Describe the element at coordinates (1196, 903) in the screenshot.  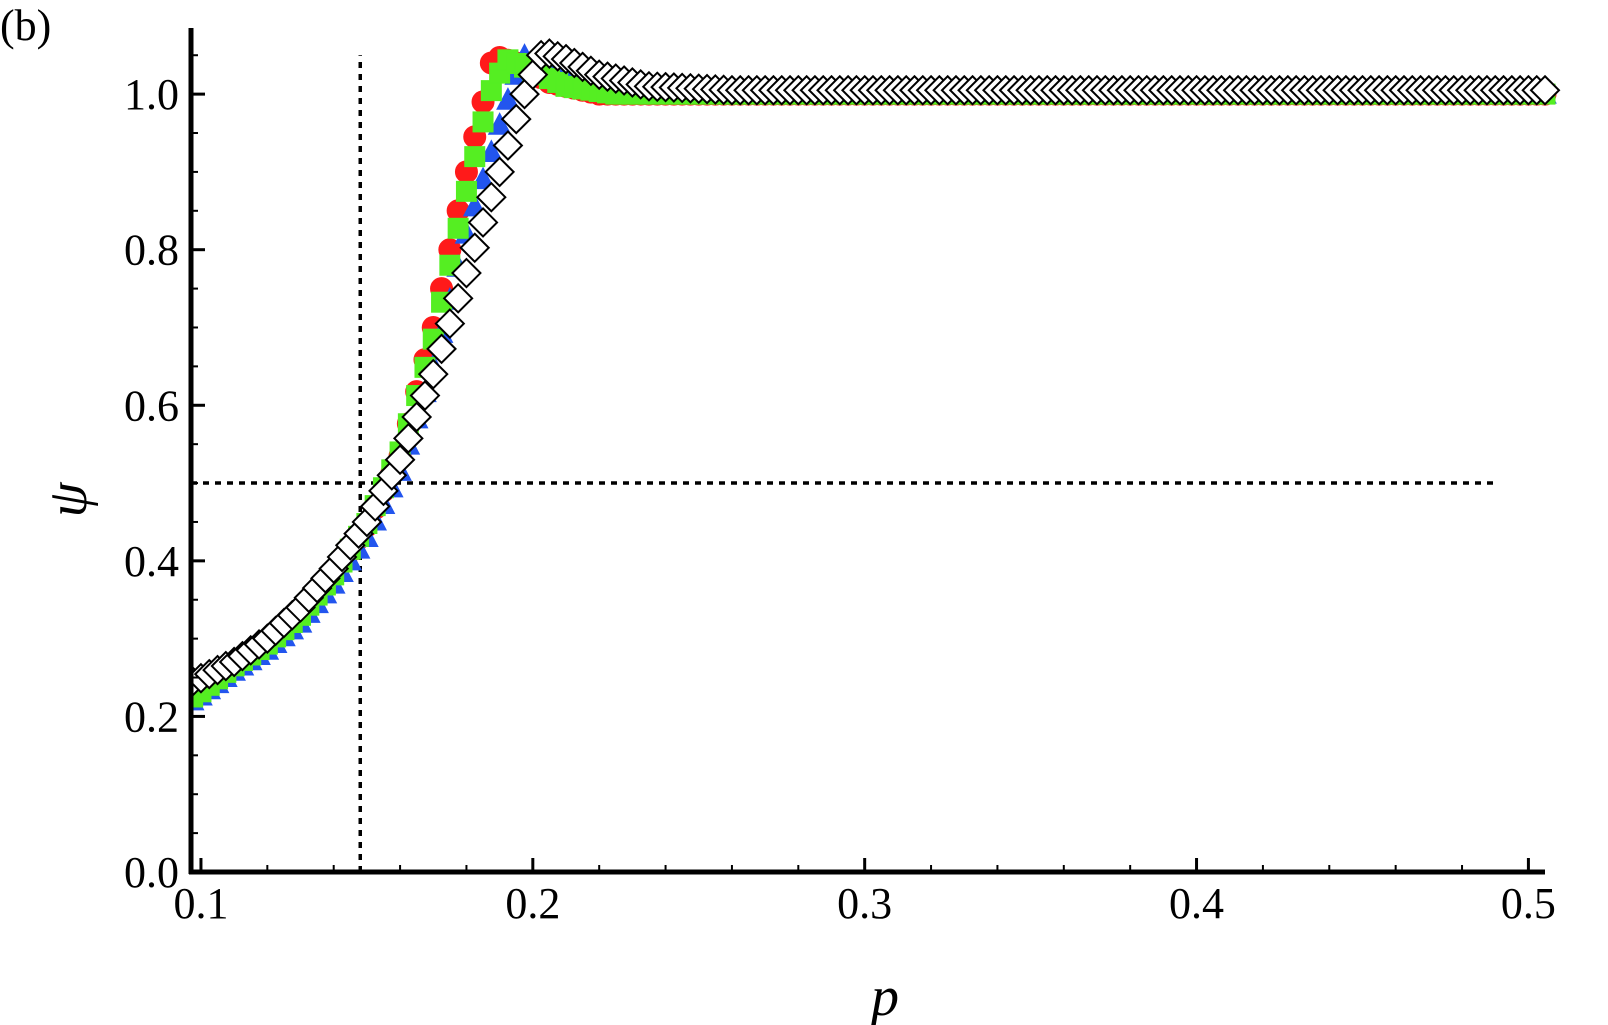
I see `x-tick-label: 0.4` at that location.